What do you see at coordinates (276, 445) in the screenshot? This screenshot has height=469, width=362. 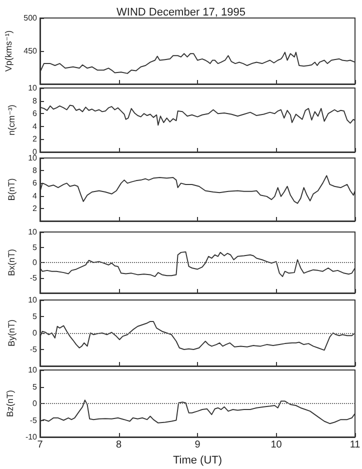 I see `x-tick-label: 10` at bounding box center [276, 445].